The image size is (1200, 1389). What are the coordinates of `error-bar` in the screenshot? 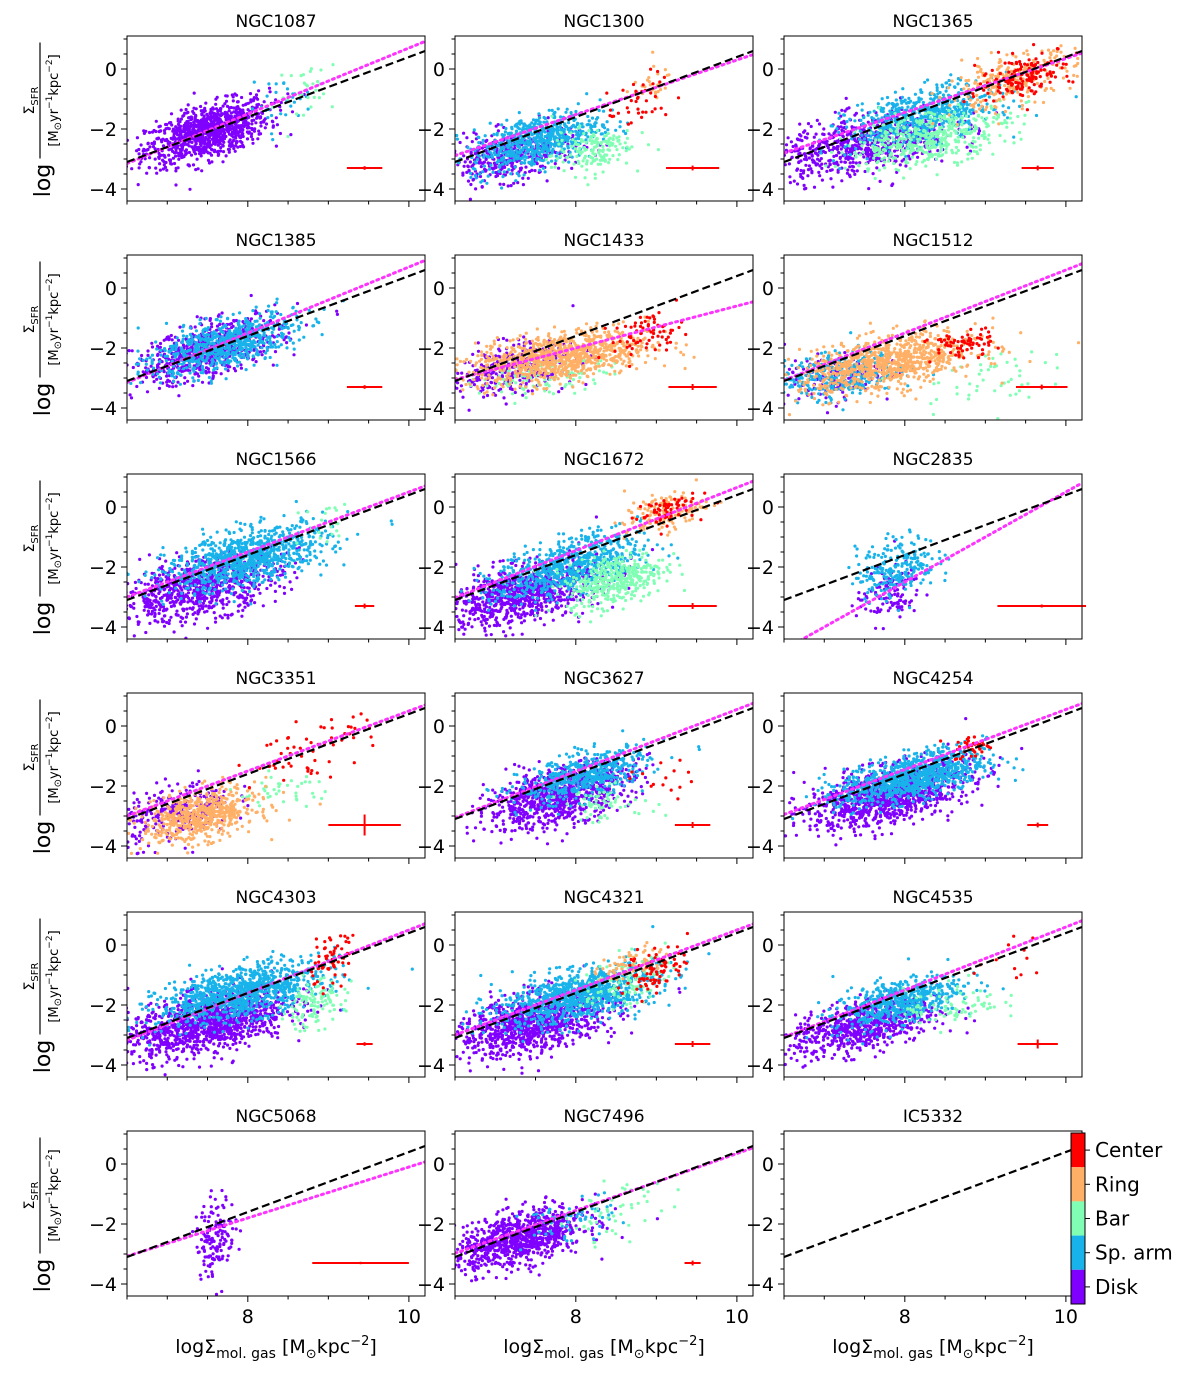 It's located at (364, 168).